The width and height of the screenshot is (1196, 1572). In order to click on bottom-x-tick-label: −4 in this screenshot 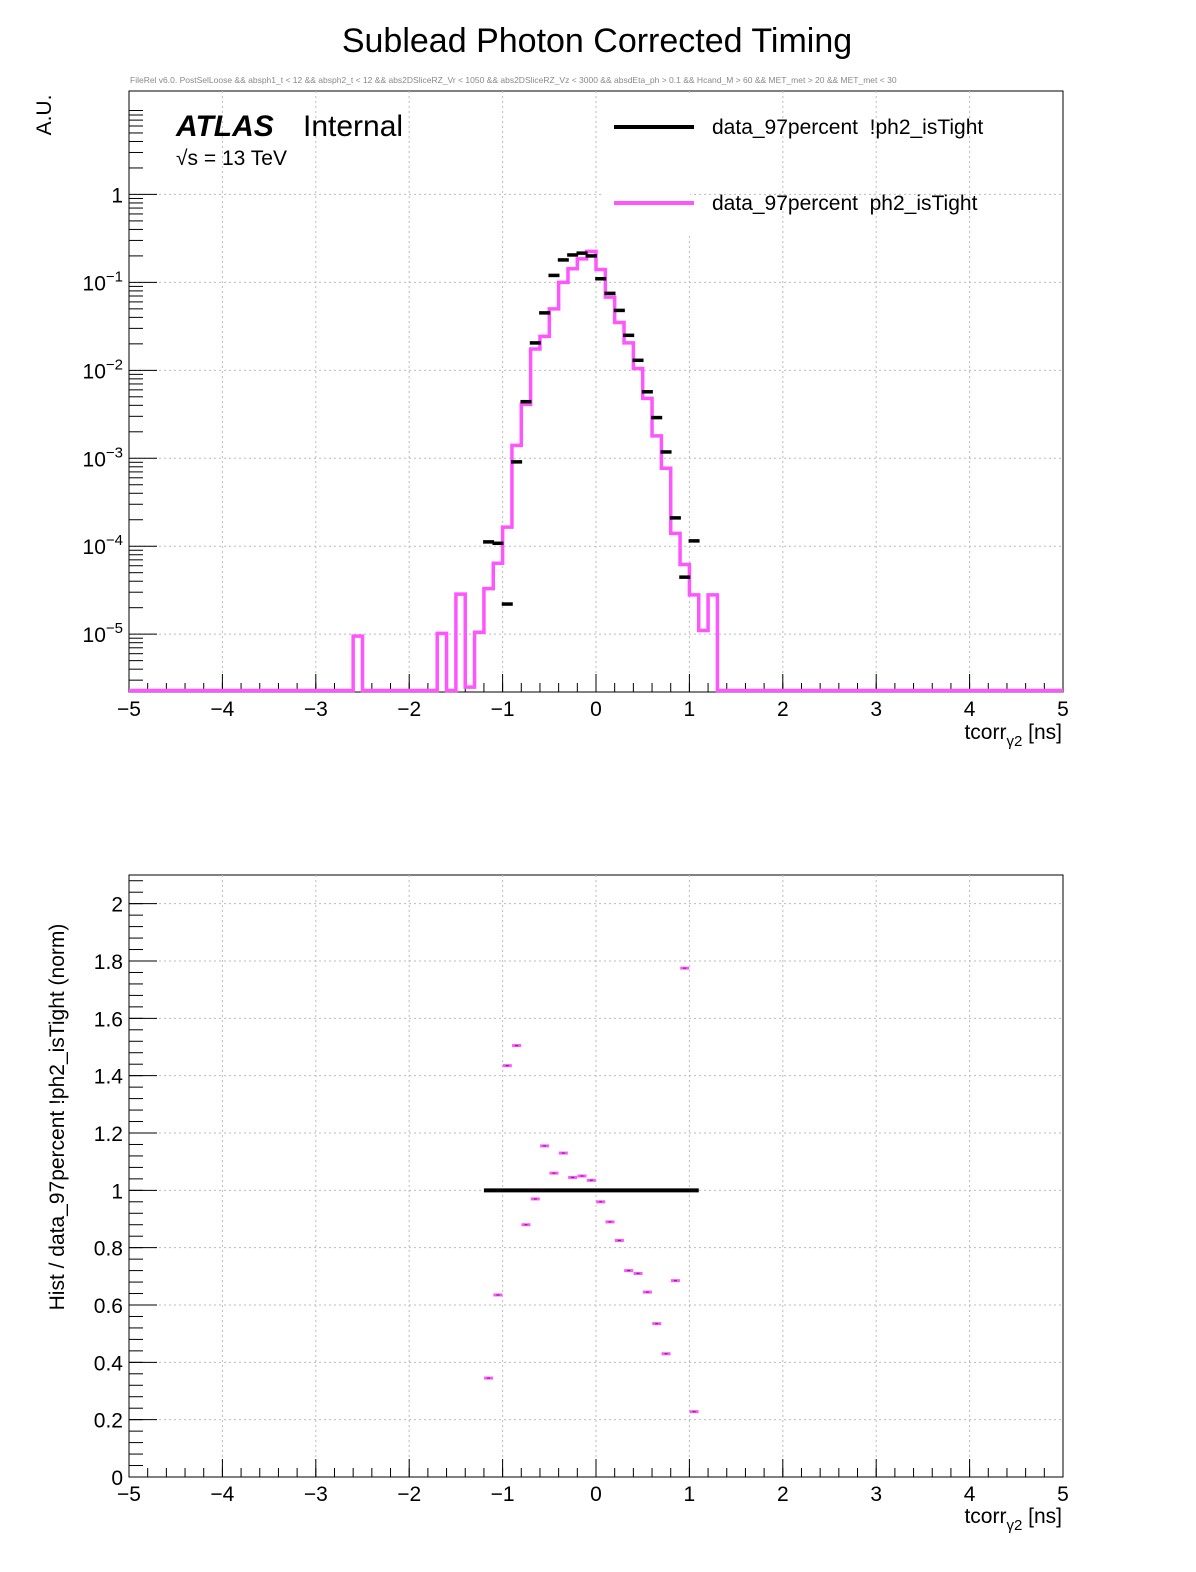, I will do `click(222, 1494)`.